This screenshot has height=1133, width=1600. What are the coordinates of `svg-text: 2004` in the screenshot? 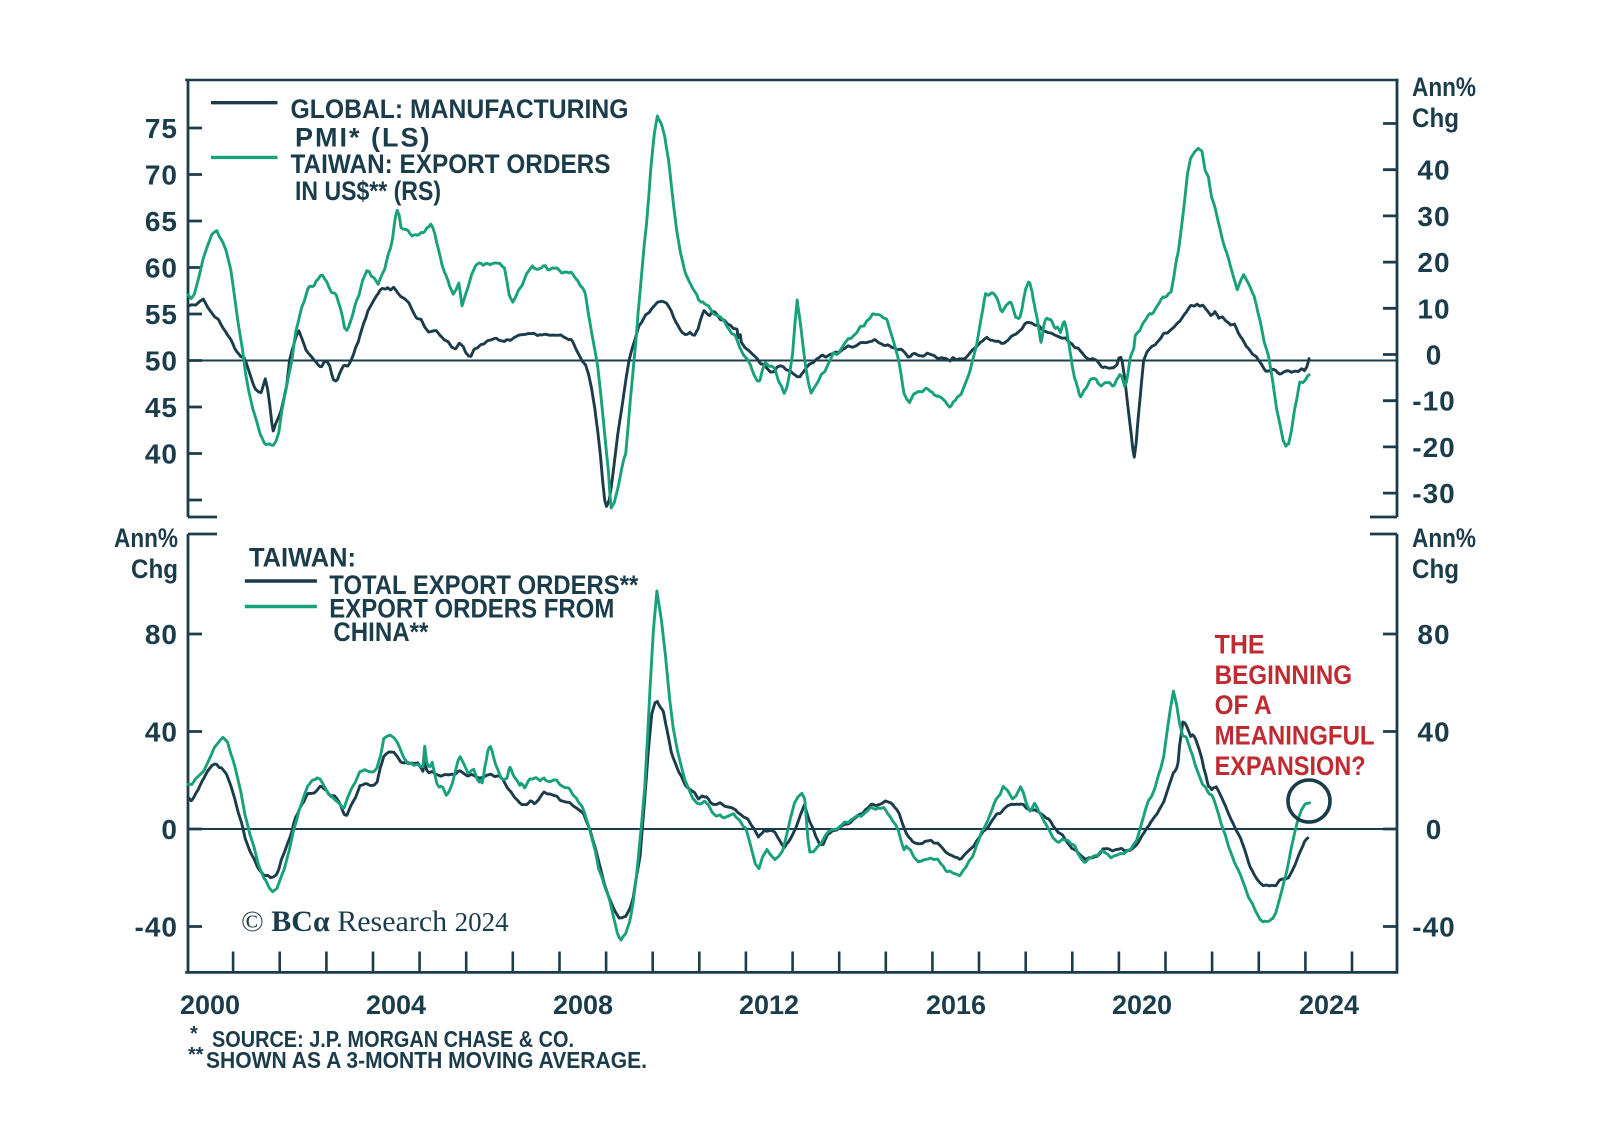 It's located at (396, 1005).